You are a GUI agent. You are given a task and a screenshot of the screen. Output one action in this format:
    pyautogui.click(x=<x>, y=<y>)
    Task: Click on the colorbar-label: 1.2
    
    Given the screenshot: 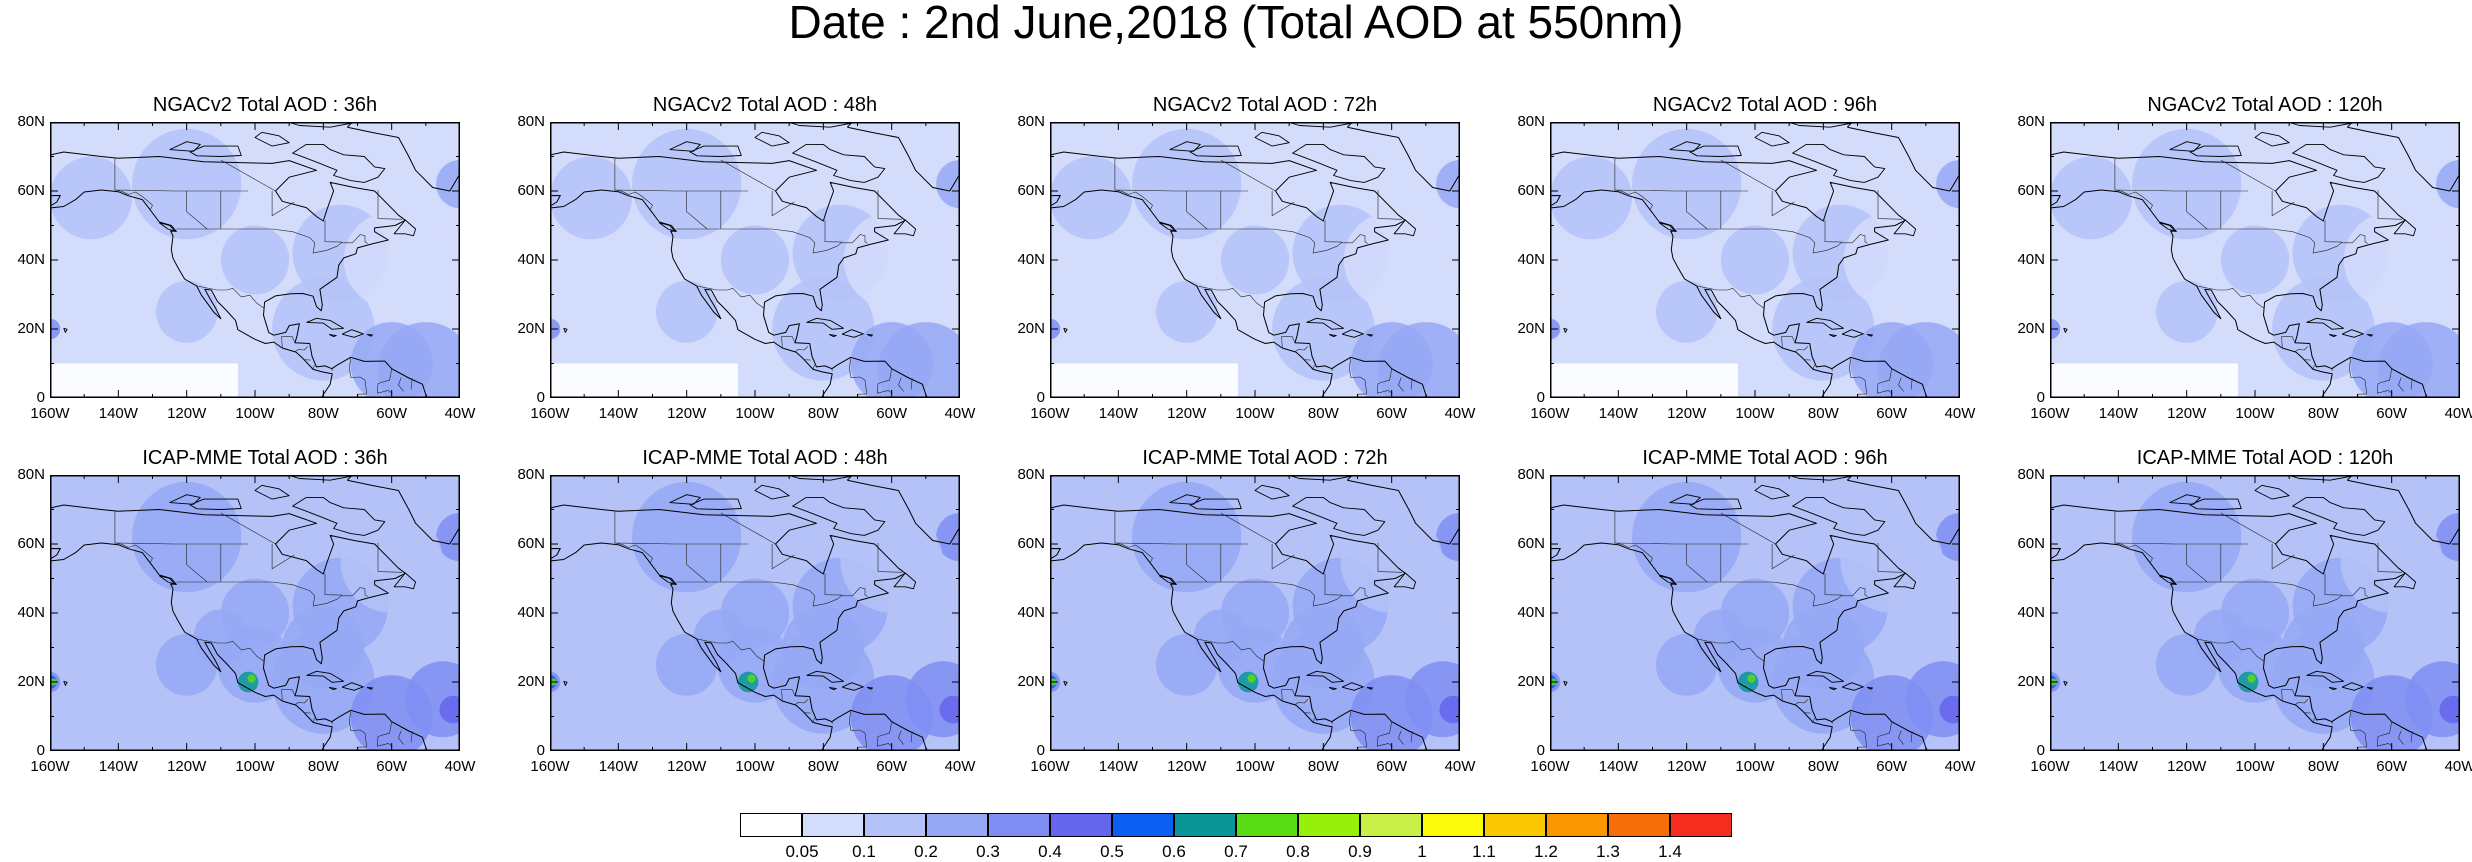 What is the action you would take?
    pyautogui.click(x=1546, y=851)
    